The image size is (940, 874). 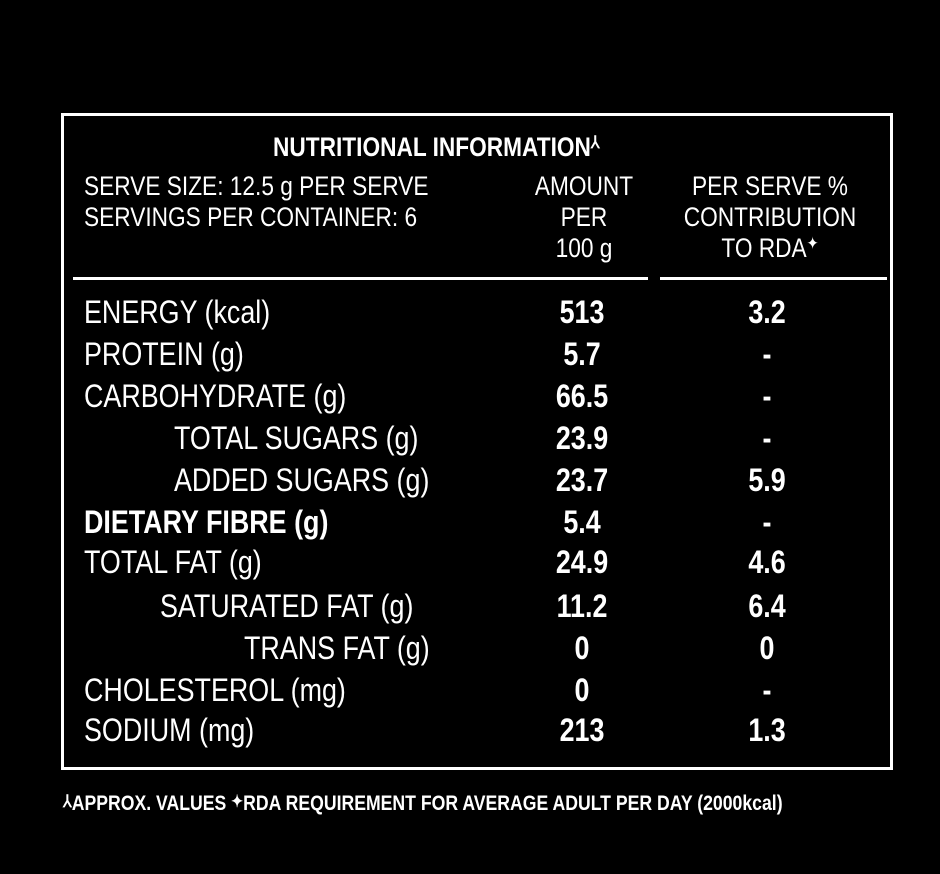 I want to click on nutrient-label: CHOLESTEROL (mg), so click(x=215, y=690).